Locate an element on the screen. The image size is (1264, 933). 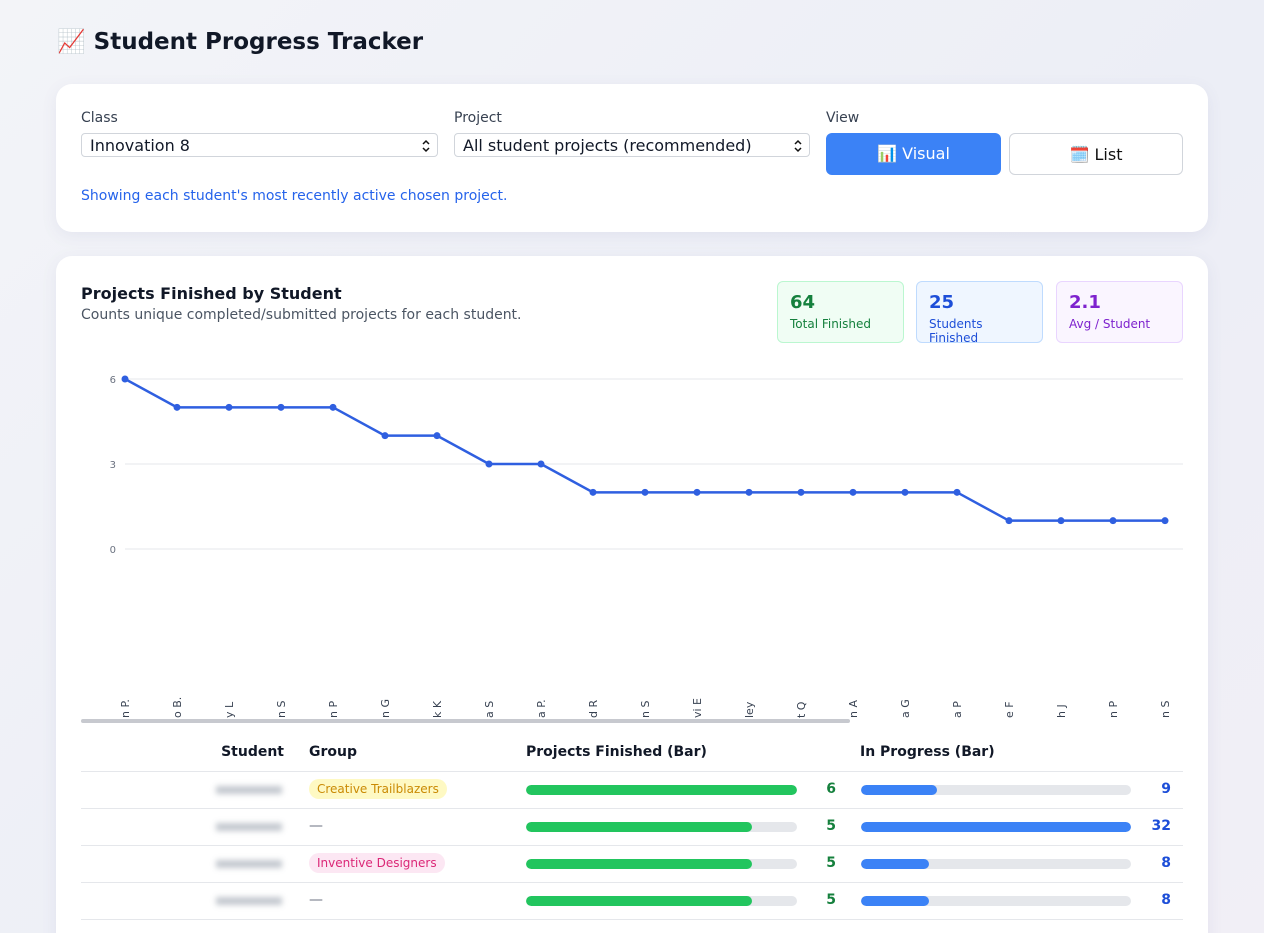
x-tick-label: t Q is located at coordinates (801, 709).